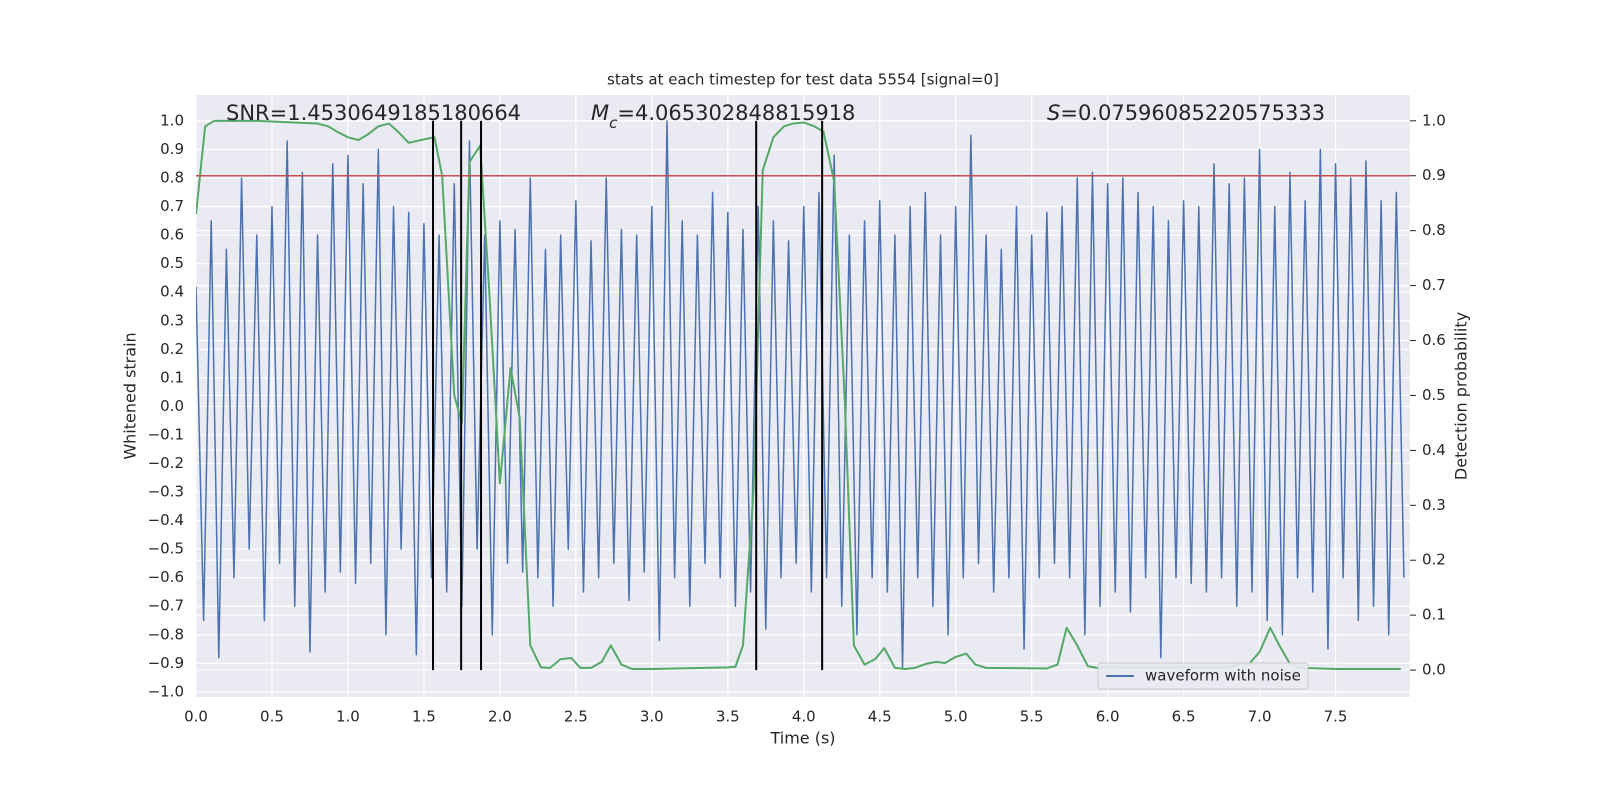  Describe the element at coordinates (172, 292) in the screenshot. I see `y-tick-label: 0.4` at that location.